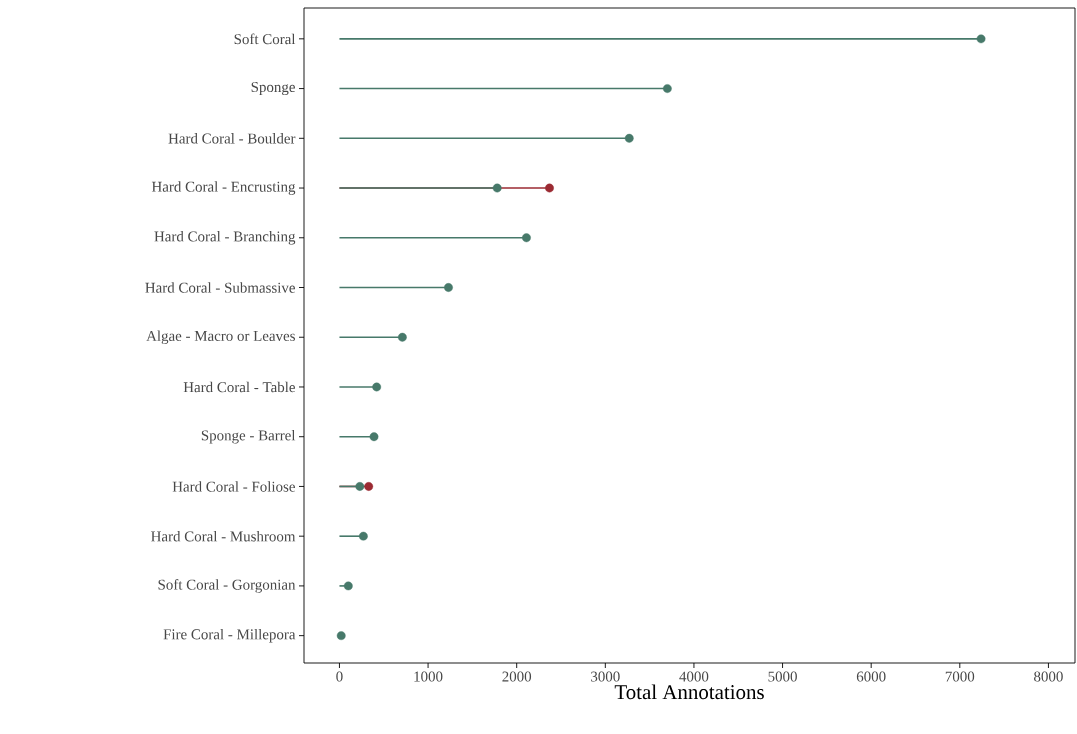 Image resolution: width=1077 pixels, height=734 pixels. What do you see at coordinates (428, 676) in the screenshot?
I see `x-tick-label: 1000` at bounding box center [428, 676].